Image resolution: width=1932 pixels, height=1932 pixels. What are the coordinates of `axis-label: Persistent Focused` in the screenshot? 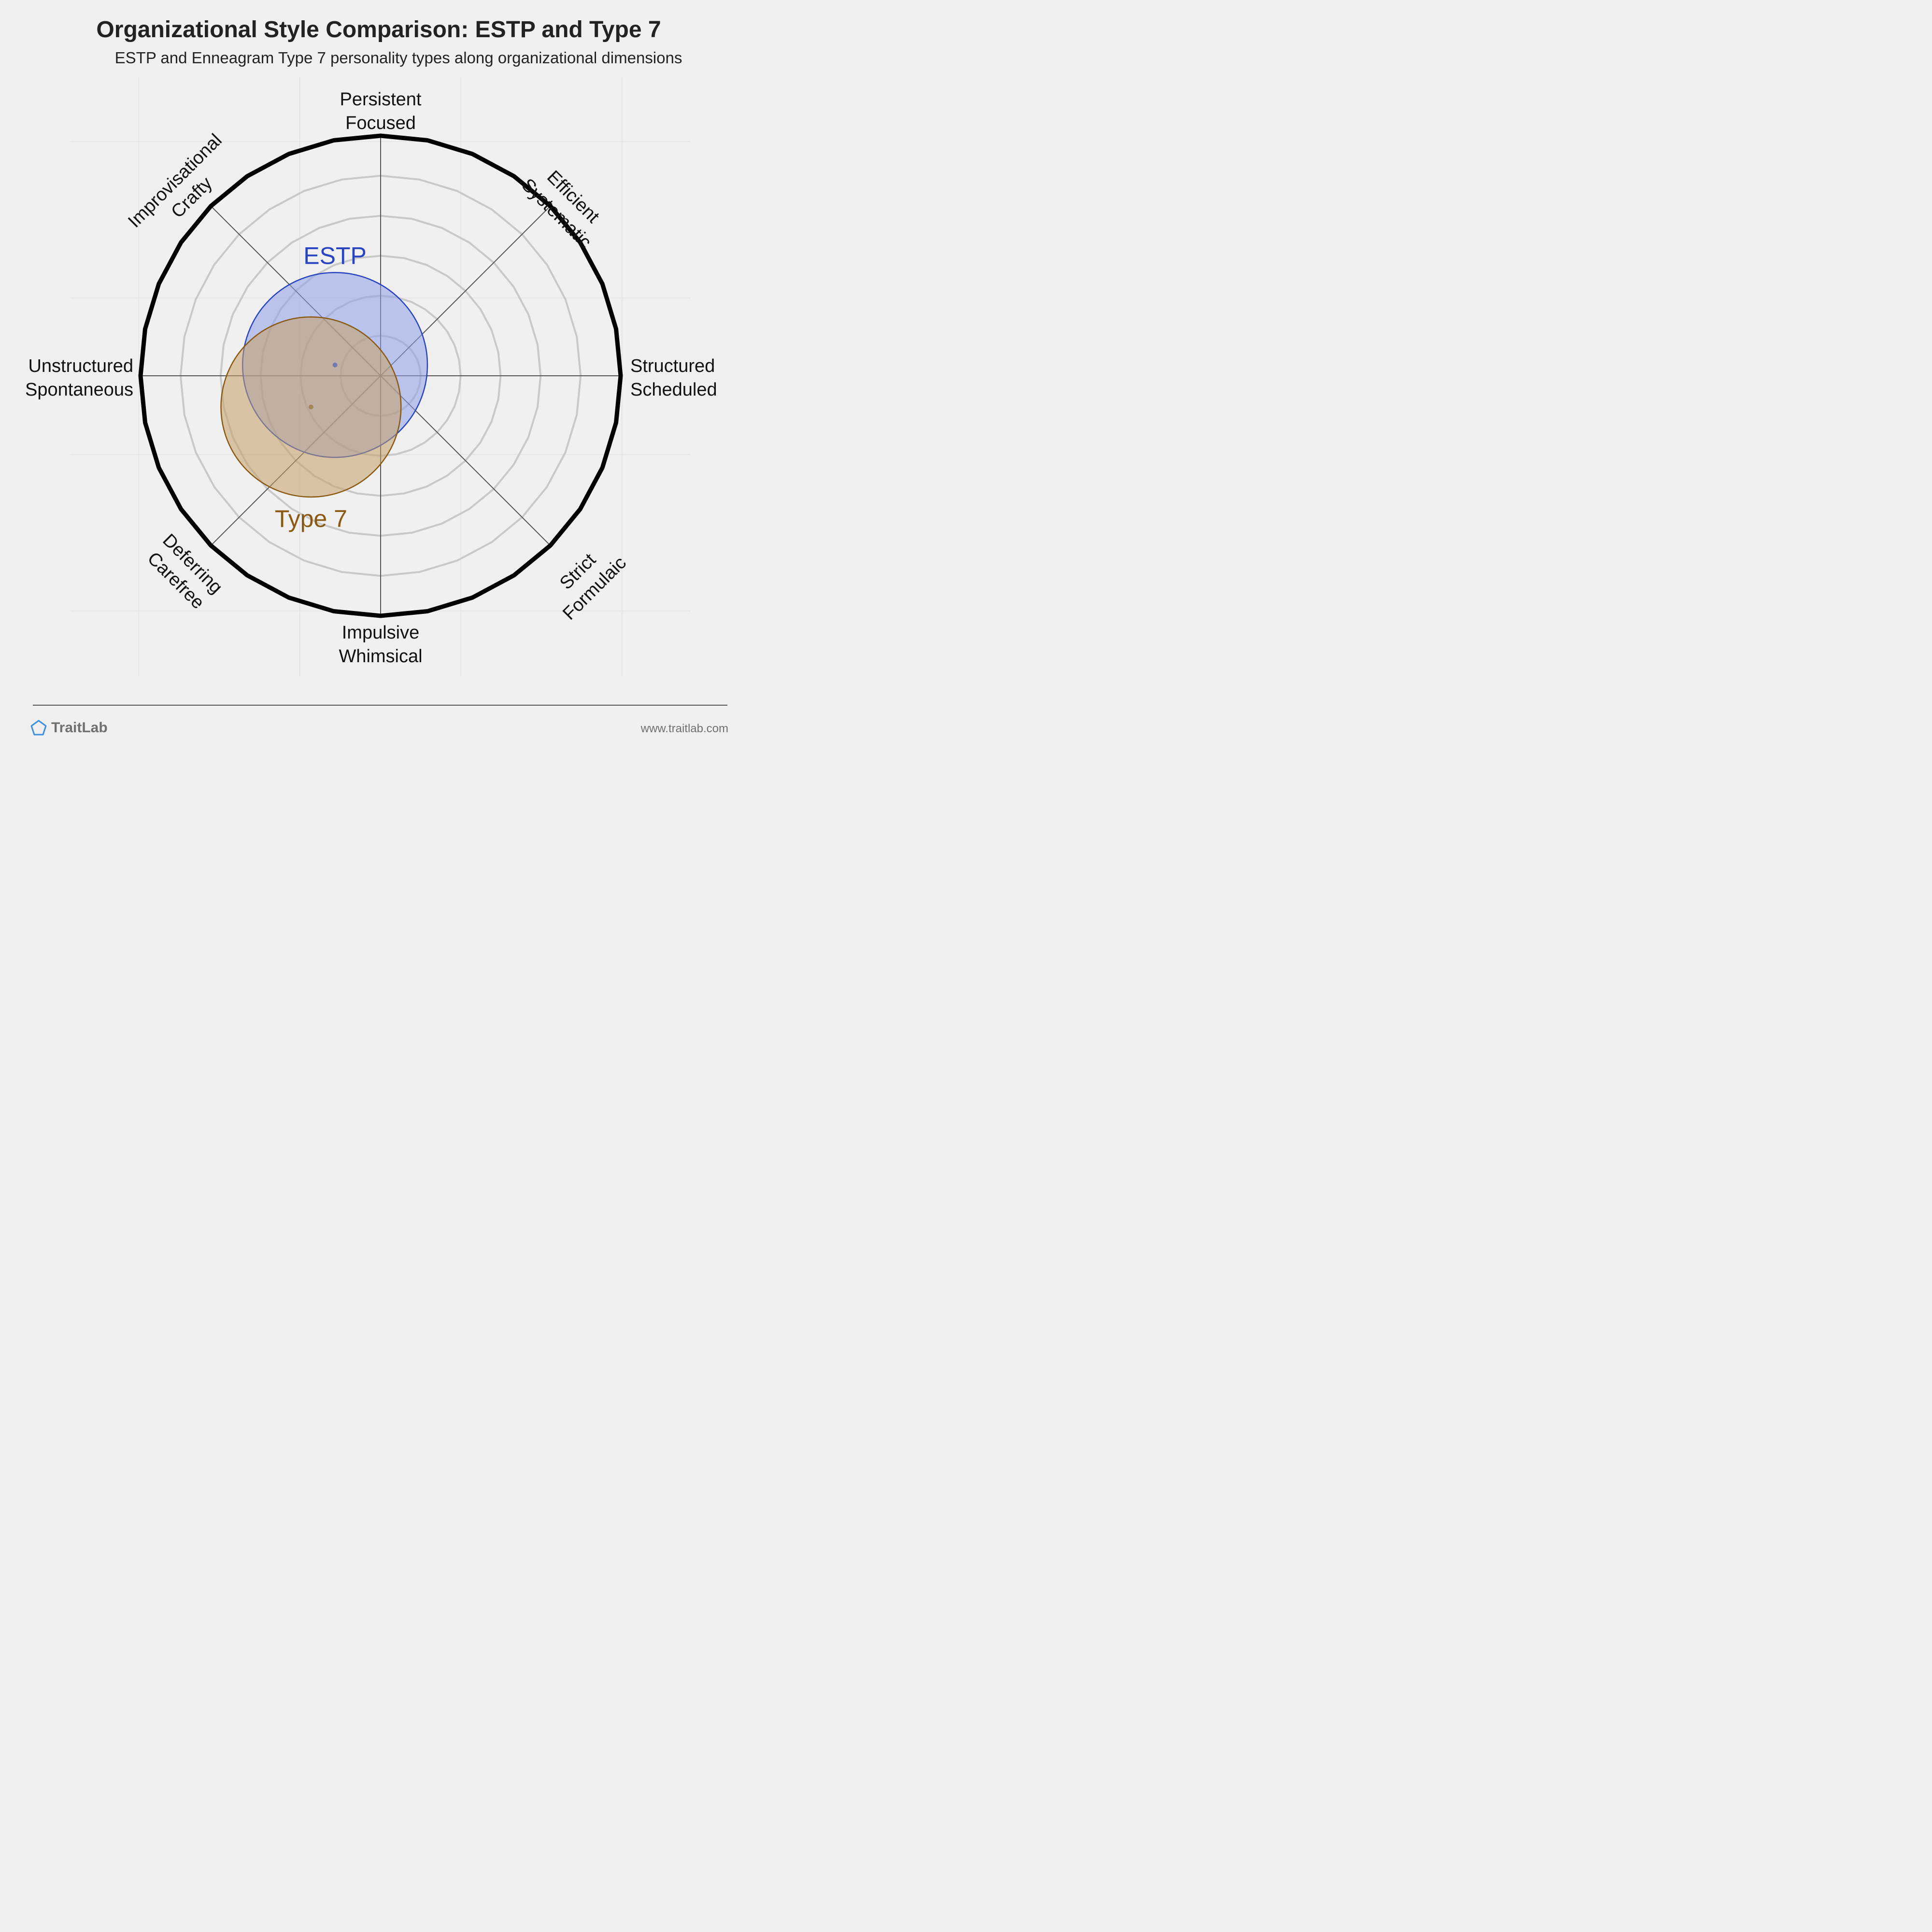 It's located at (381, 111).